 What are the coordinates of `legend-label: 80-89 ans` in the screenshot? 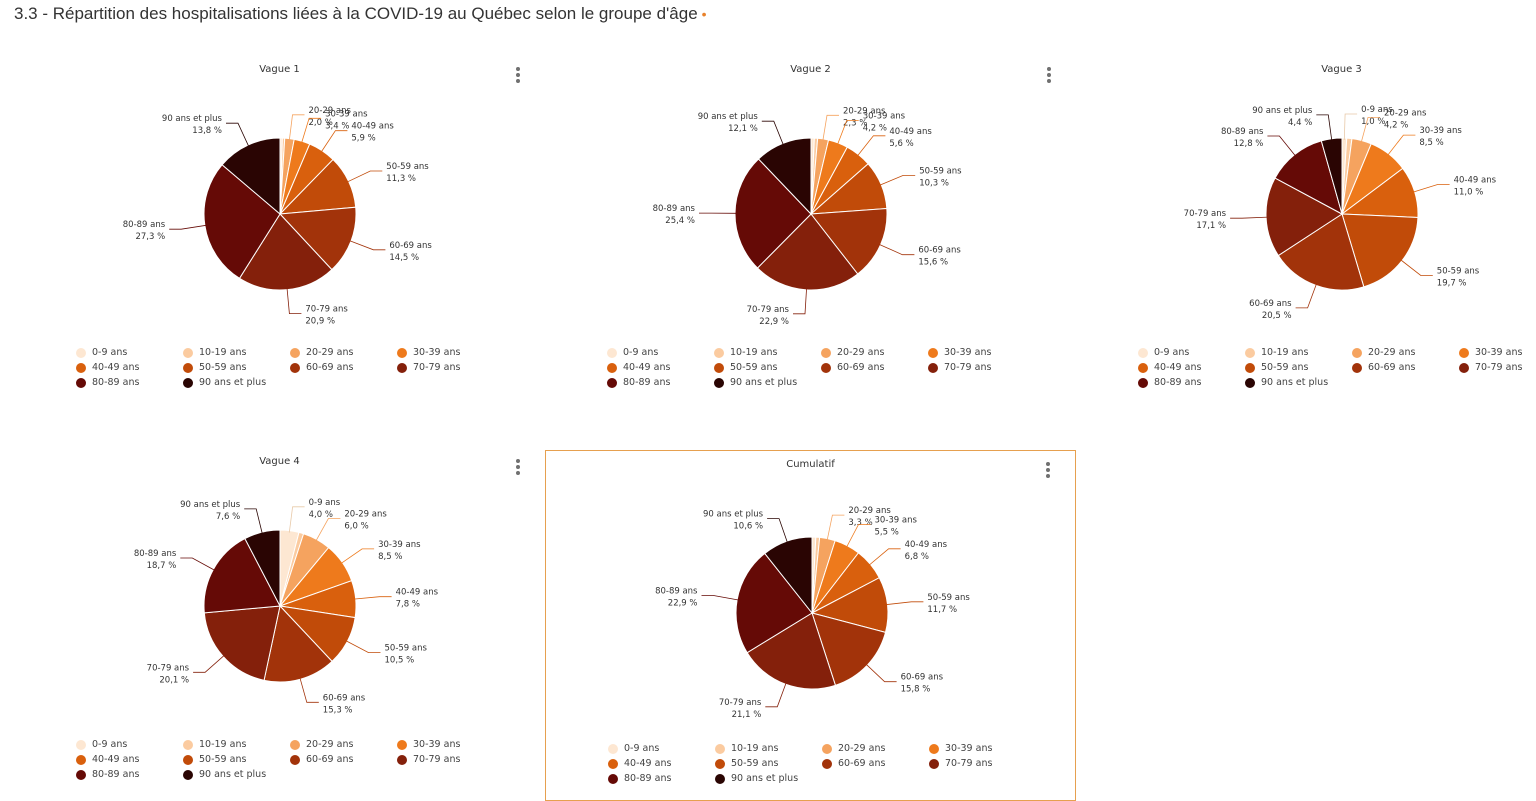 It's located at (648, 778).